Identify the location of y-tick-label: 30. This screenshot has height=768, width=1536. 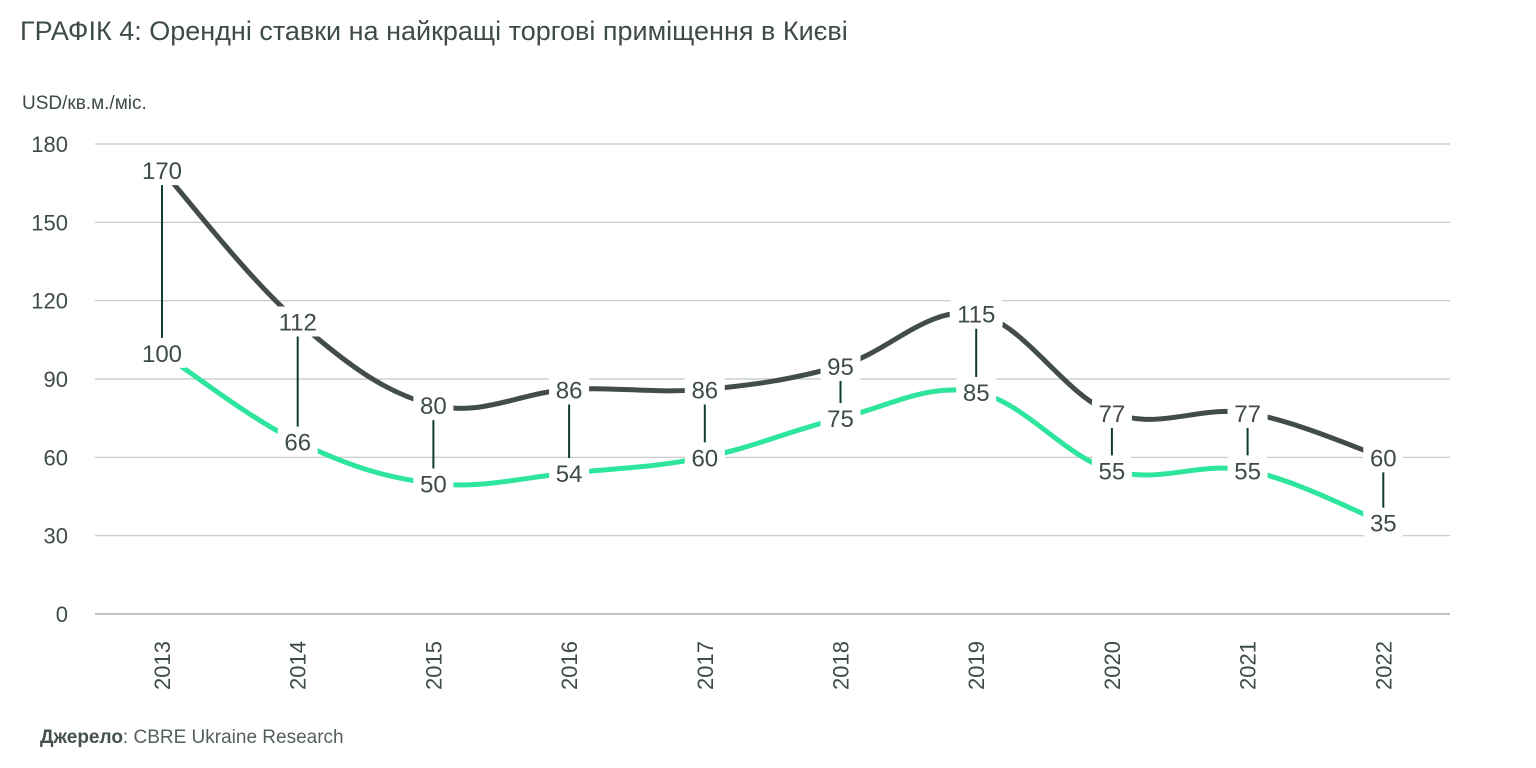
(56, 536).